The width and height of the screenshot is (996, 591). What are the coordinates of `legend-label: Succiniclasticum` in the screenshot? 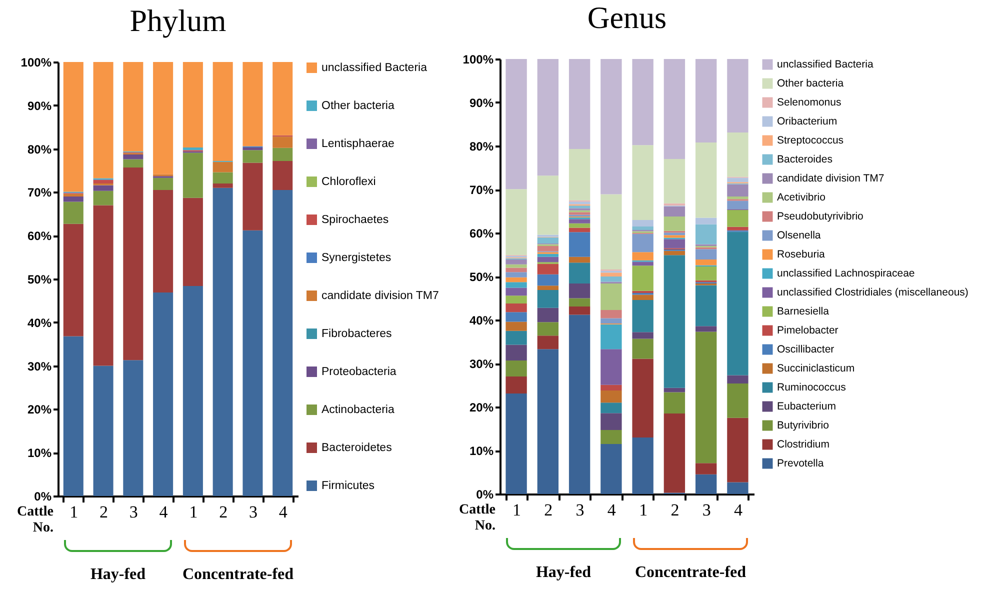 It's located at (816, 368).